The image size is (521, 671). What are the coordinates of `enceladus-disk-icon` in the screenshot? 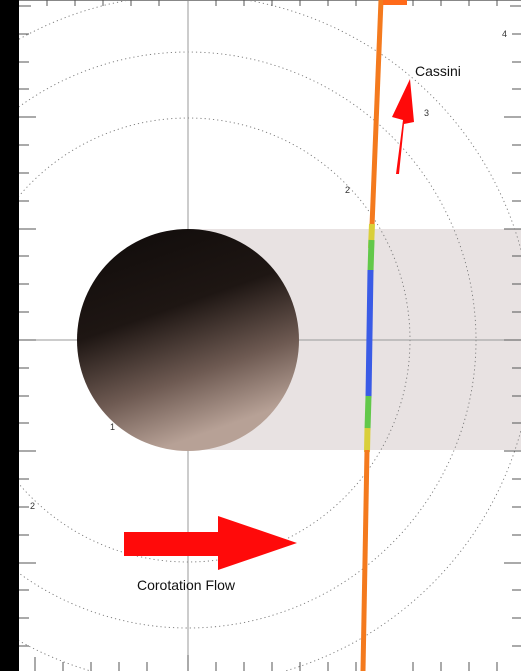 It's located at (188, 340).